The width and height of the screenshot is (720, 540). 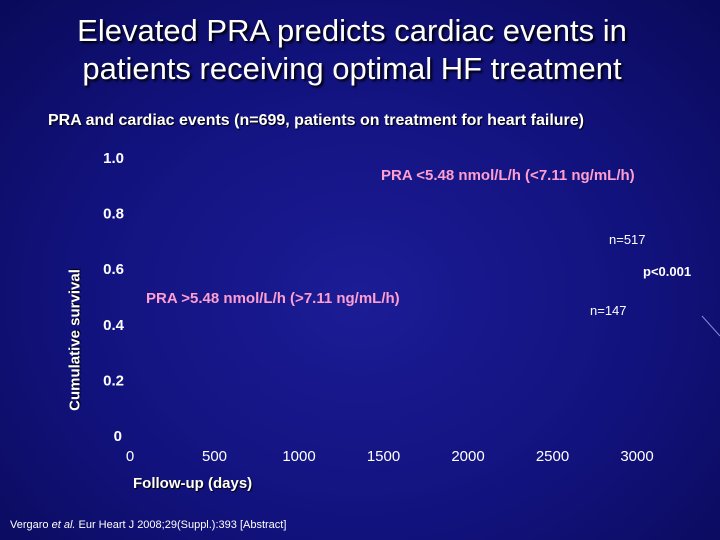 I want to click on y-tick-label: 0, so click(x=118, y=436).